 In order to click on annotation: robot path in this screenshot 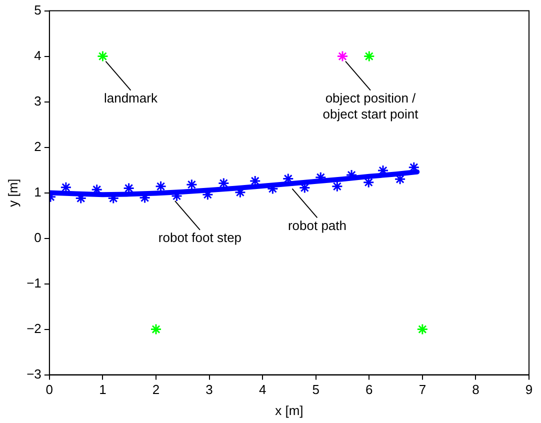, I will do `click(317, 225)`.